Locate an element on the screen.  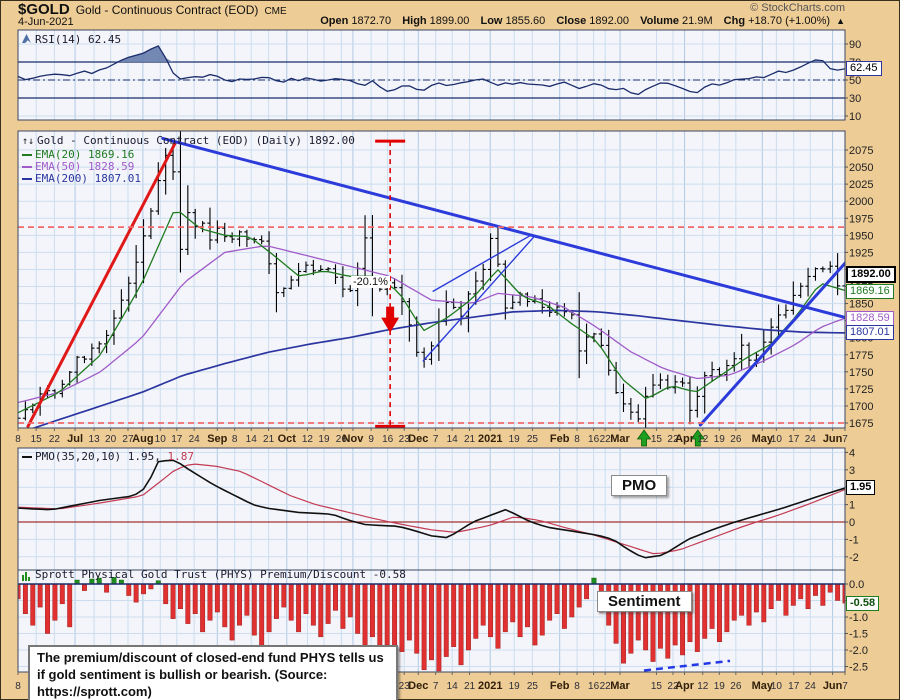
svg-text: 1950 is located at coordinates (861, 236).